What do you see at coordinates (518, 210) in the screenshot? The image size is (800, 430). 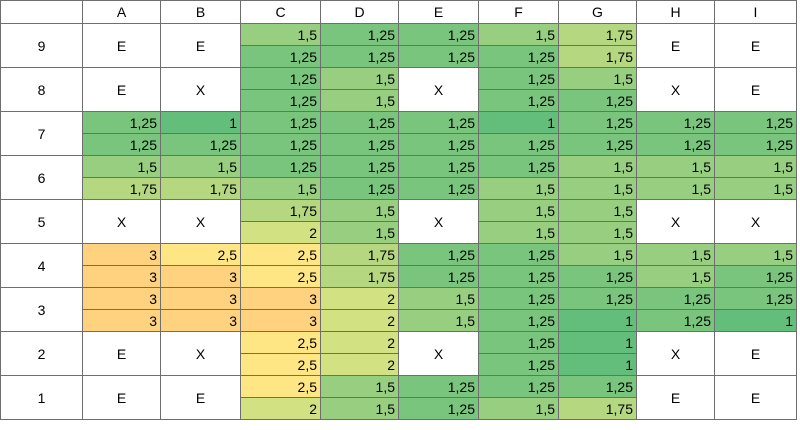 I see `cell-f5-top: 1,5` at bounding box center [518, 210].